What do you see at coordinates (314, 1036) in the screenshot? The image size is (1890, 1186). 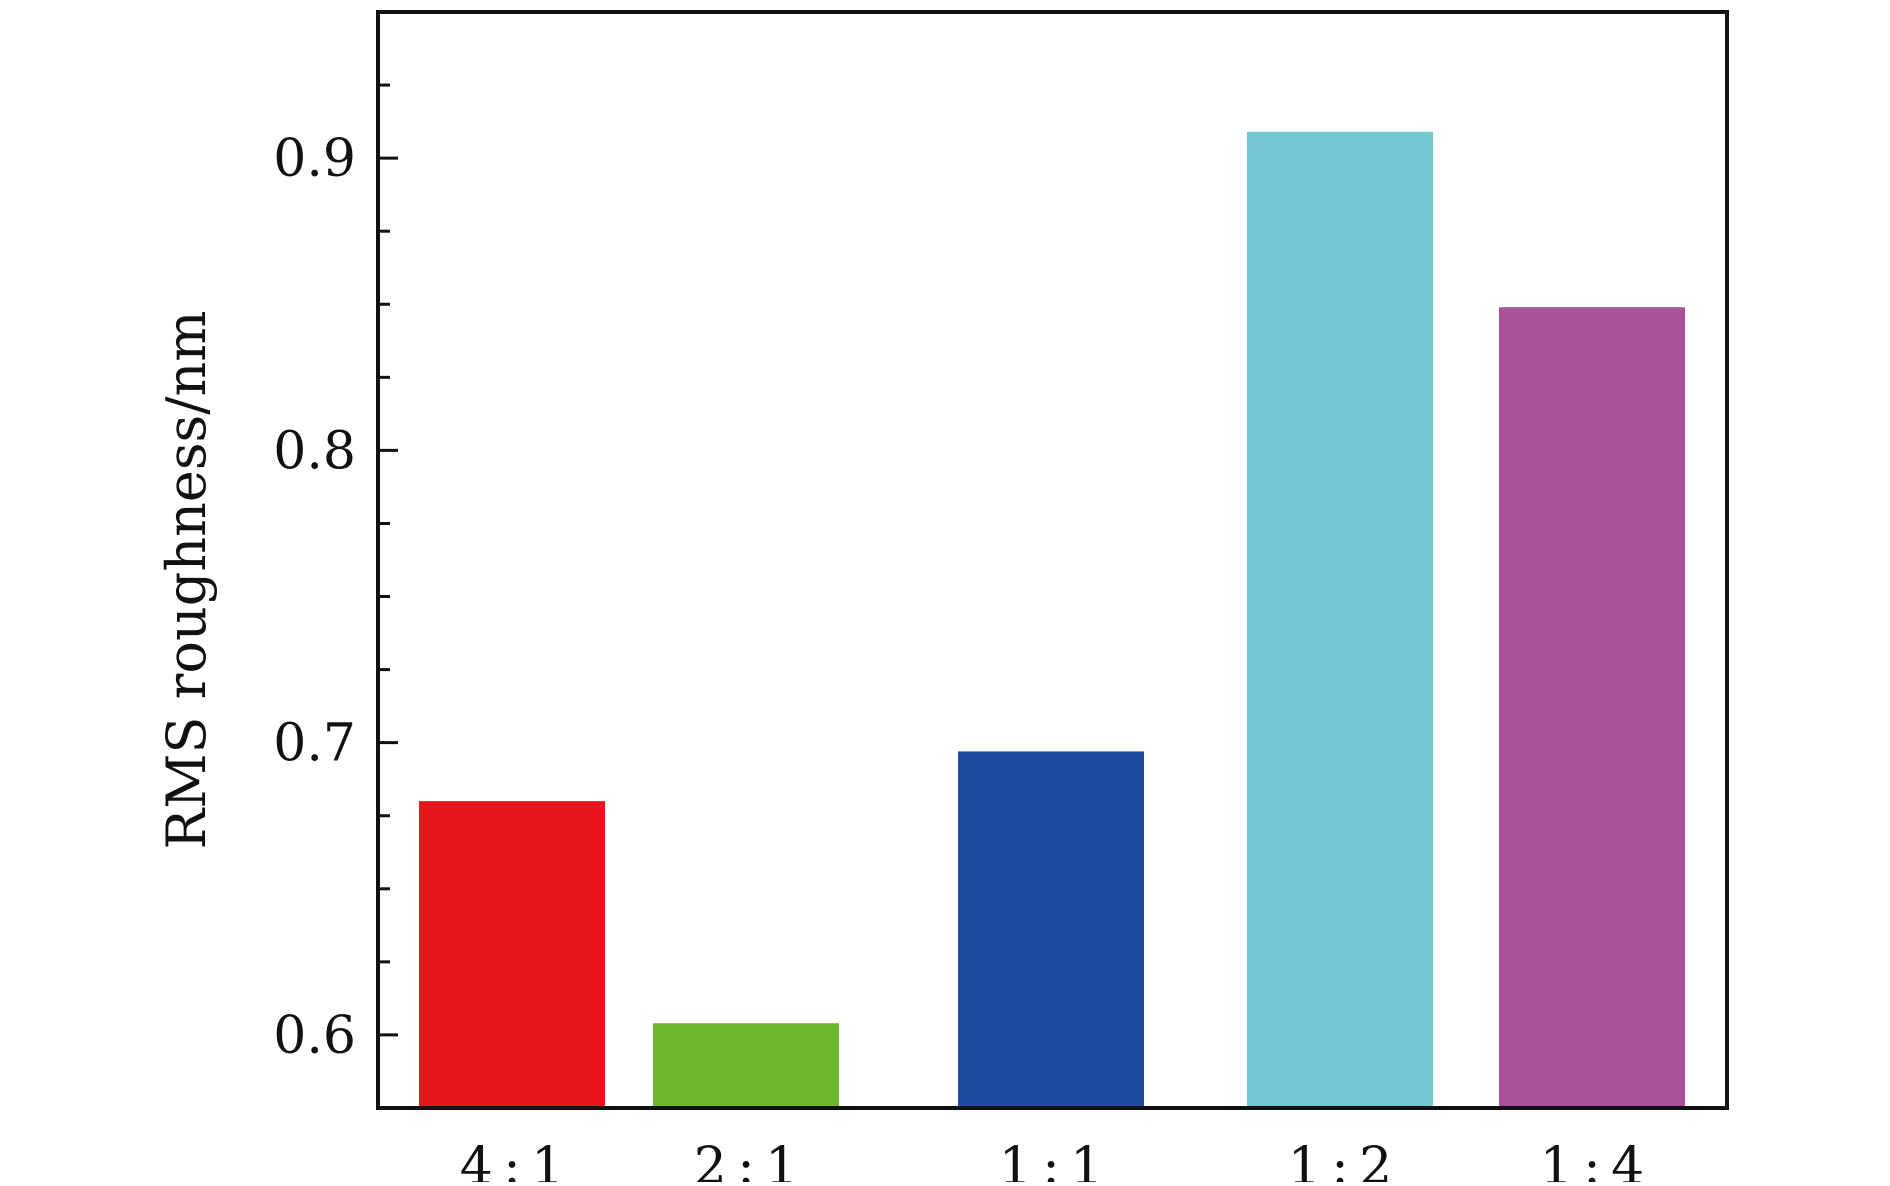 I see `y-tick-label: 0.6` at bounding box center [314, 1036].